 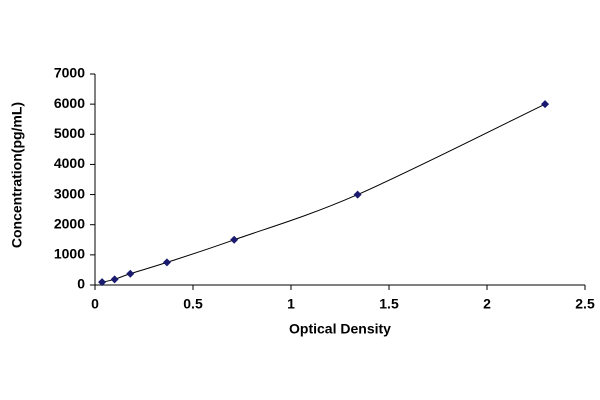 What do you see at coordinates (95, 304) in the screenshot?
I see `x-tick-label: 0` at bounding box center [95, 304].